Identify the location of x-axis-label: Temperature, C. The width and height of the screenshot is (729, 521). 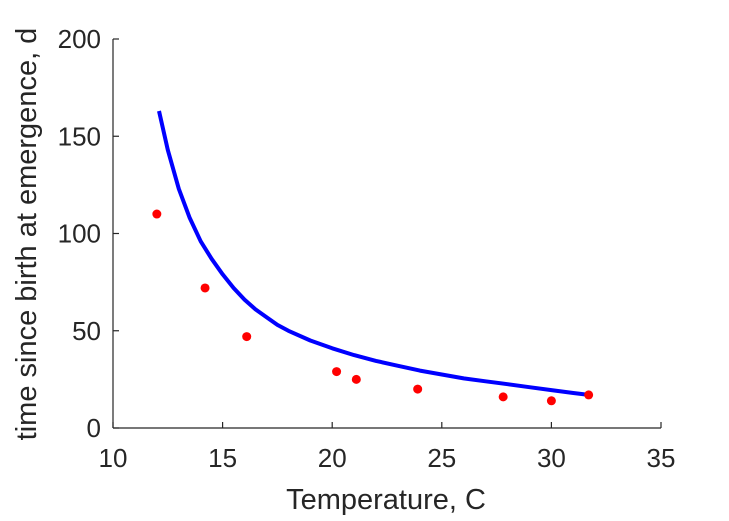
(386, 500).